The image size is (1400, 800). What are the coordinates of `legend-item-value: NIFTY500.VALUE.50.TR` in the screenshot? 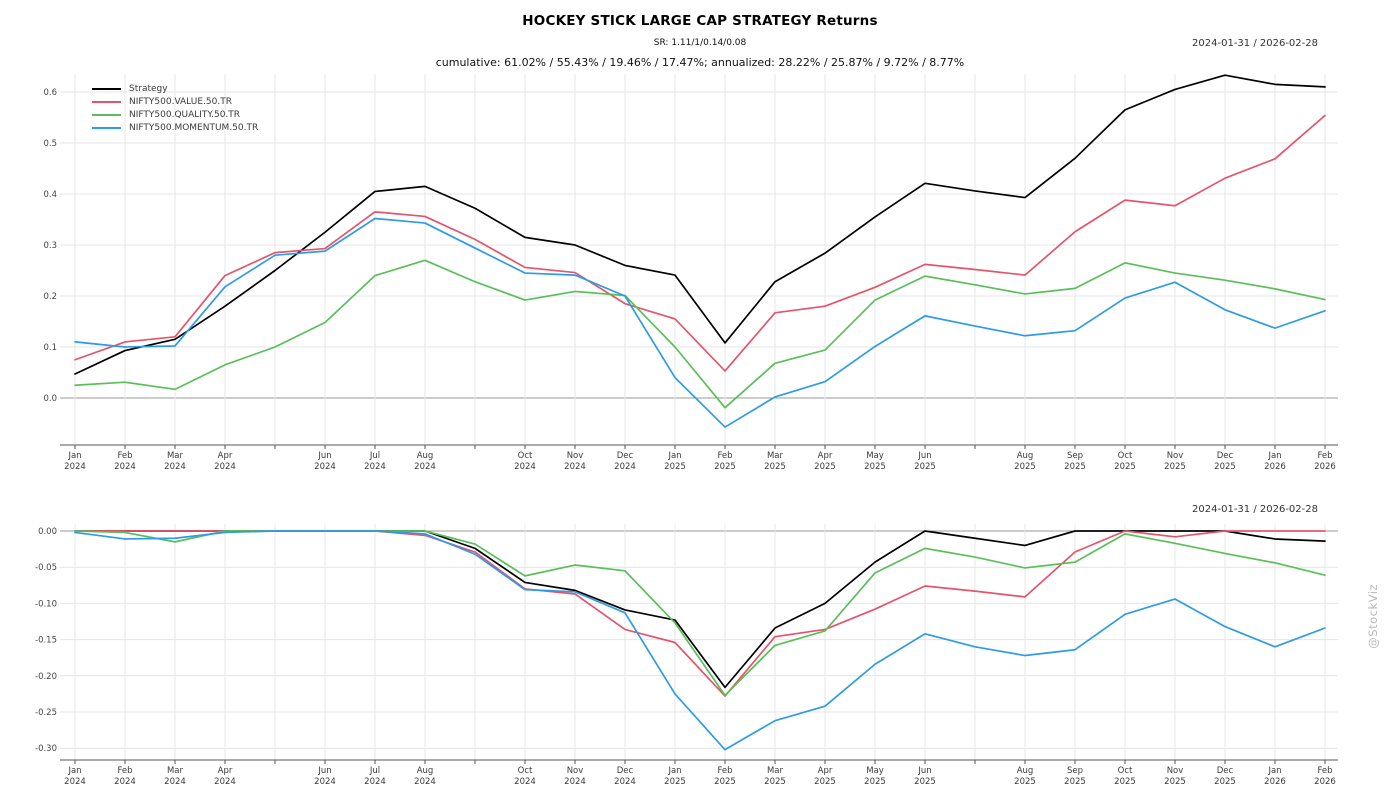 It's located at (175, 101).